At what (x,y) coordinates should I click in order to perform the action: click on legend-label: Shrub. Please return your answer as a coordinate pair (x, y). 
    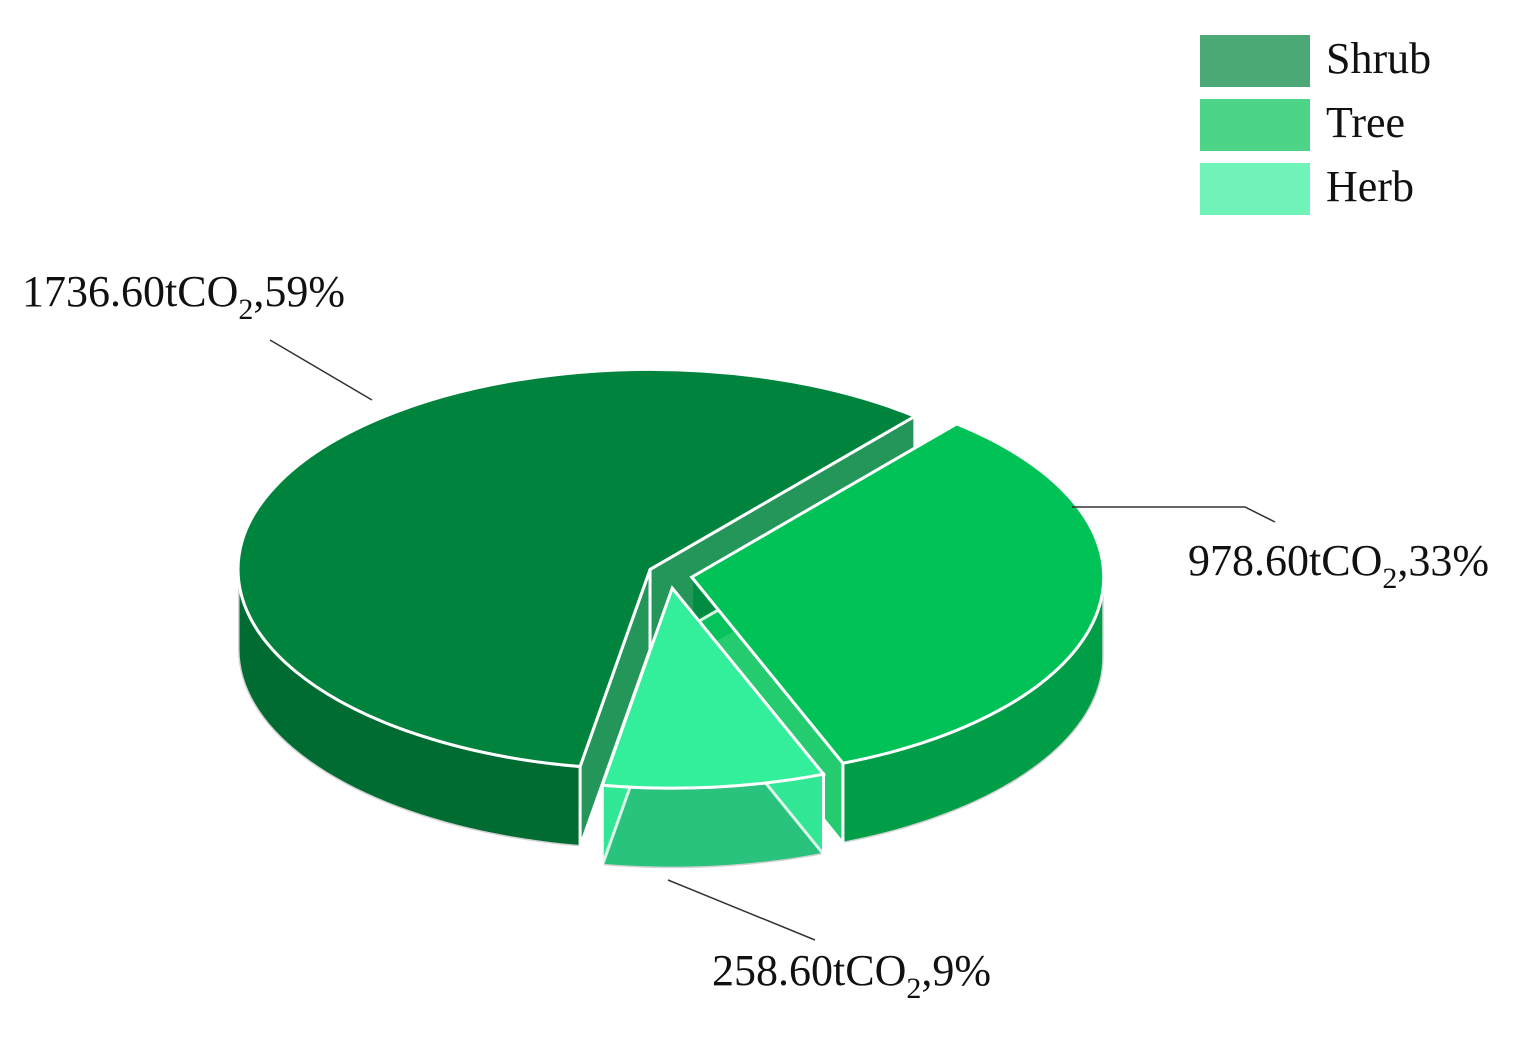
    Looking at the image, I should click on (1378, 58).